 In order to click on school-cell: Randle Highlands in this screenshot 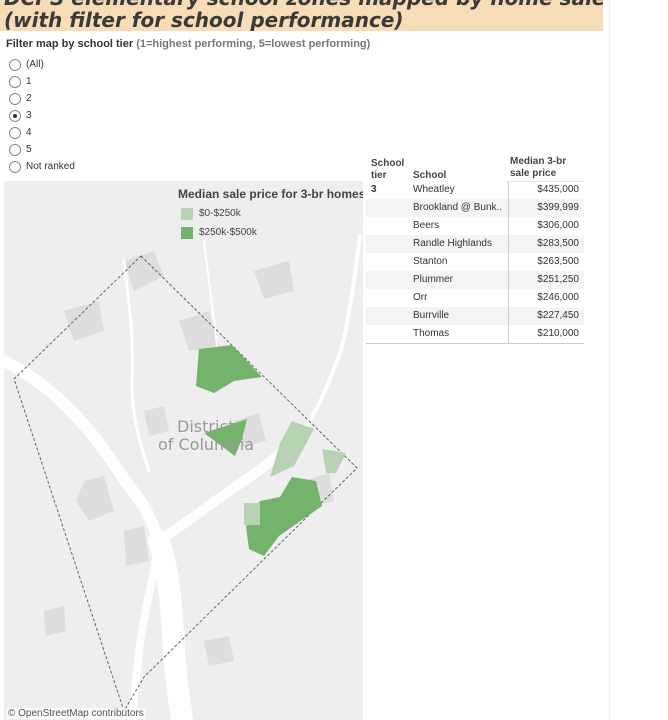, I will do `click(452, 243)`.